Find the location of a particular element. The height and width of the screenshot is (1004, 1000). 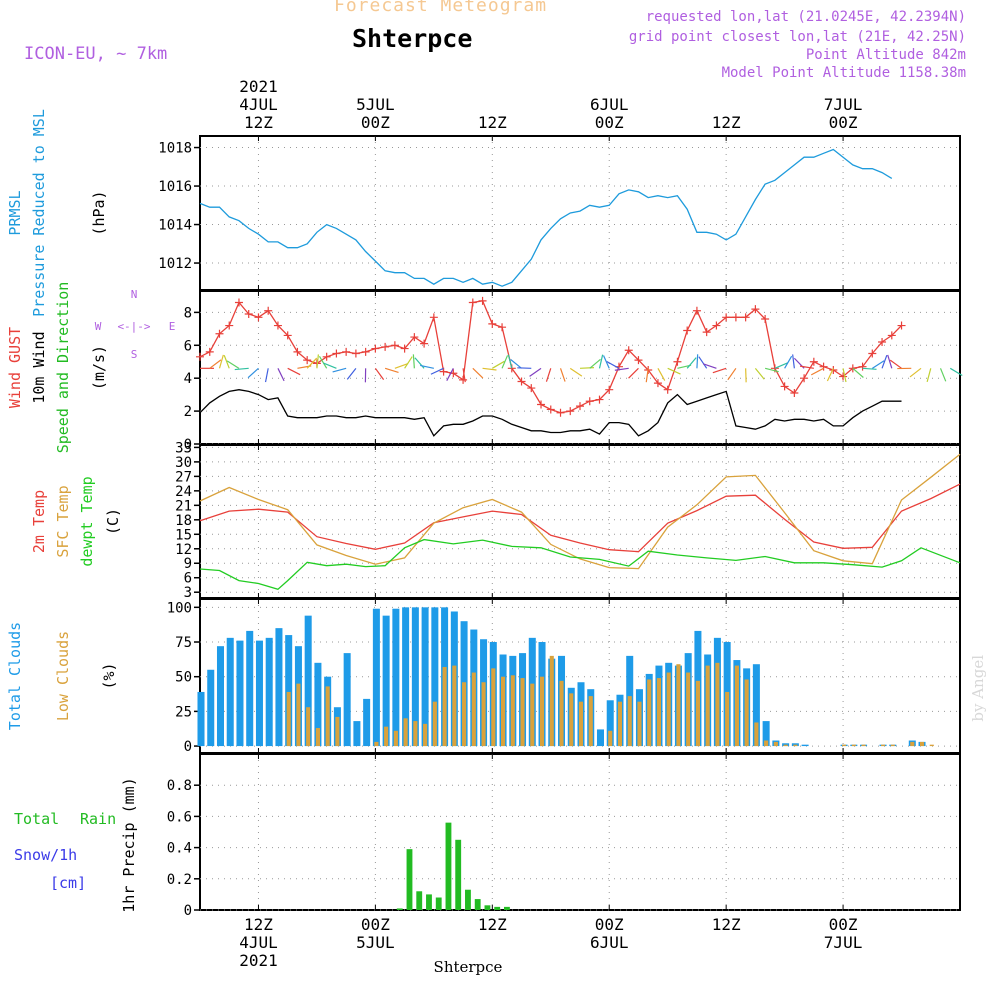

y-axis-label: (hPa) is located at coordinates (99, 212).